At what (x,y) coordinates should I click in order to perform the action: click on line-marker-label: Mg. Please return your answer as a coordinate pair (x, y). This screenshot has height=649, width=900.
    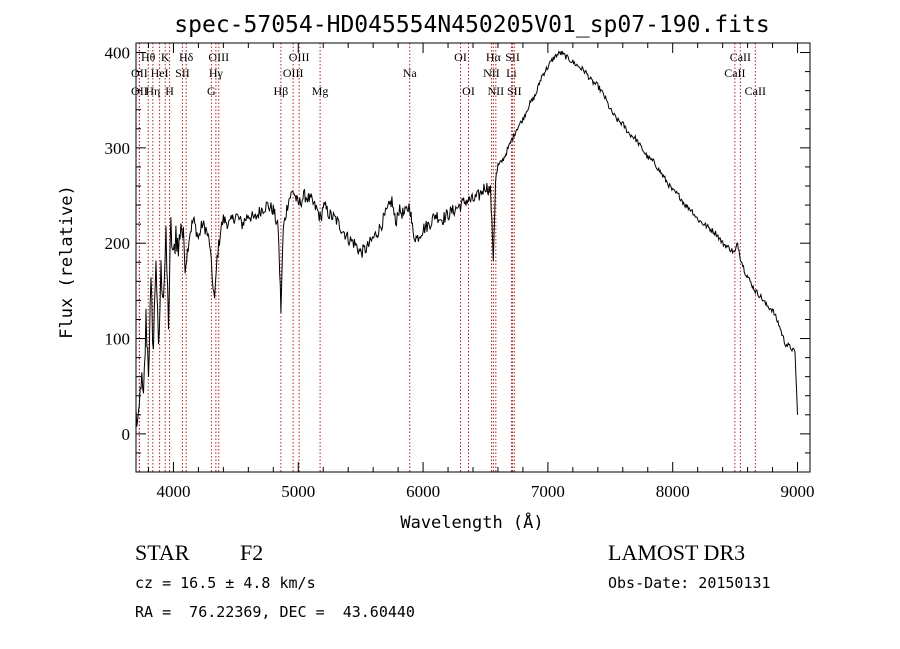
    Looking at the image, I should click on (320, 91).